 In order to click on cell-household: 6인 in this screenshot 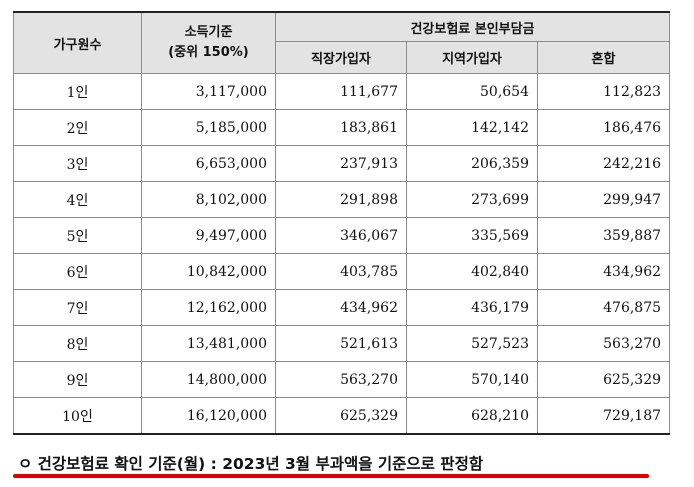, I will do `click(77, 271)`.